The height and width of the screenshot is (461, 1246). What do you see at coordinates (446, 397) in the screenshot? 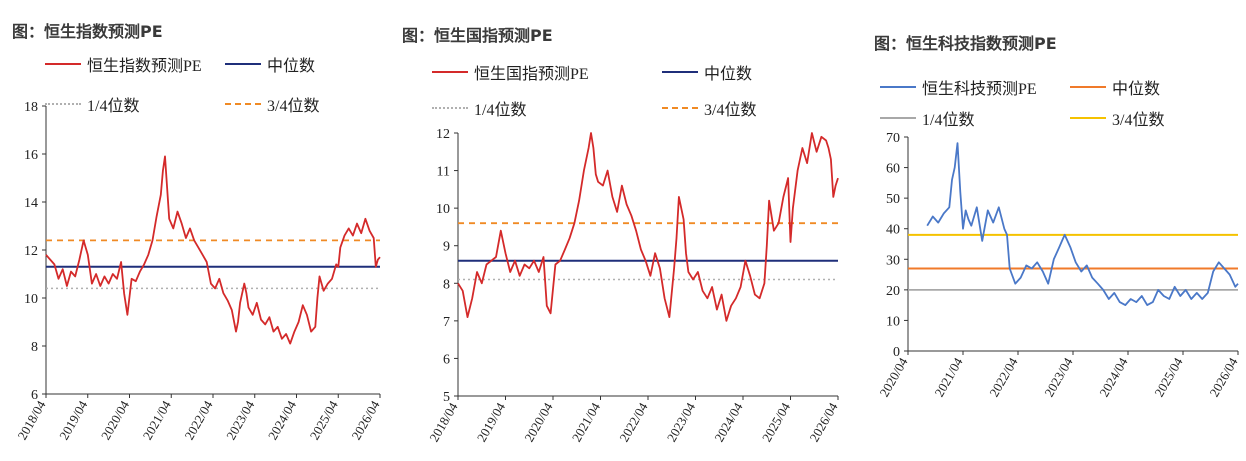
I see `y-tick-label: 5` at bounding box center [446, 397].